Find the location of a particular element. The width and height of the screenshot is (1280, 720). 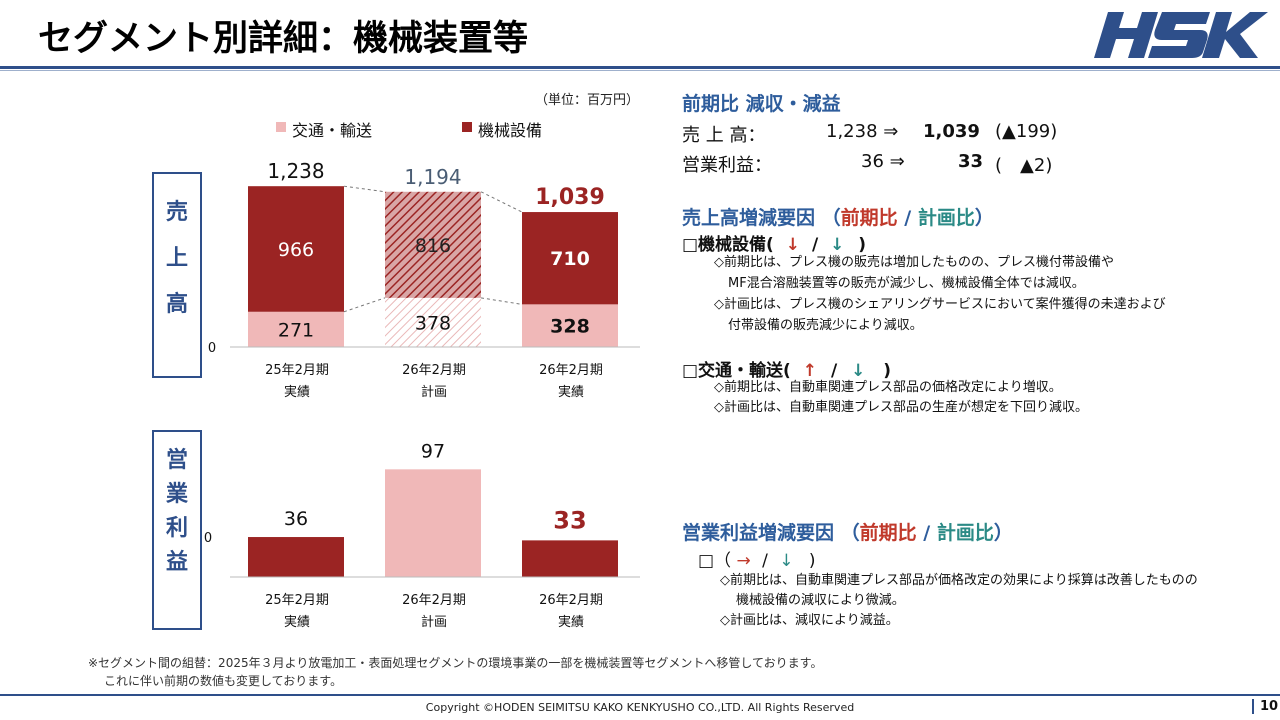

category-line: 計画 is located at coordinates (433, 392).